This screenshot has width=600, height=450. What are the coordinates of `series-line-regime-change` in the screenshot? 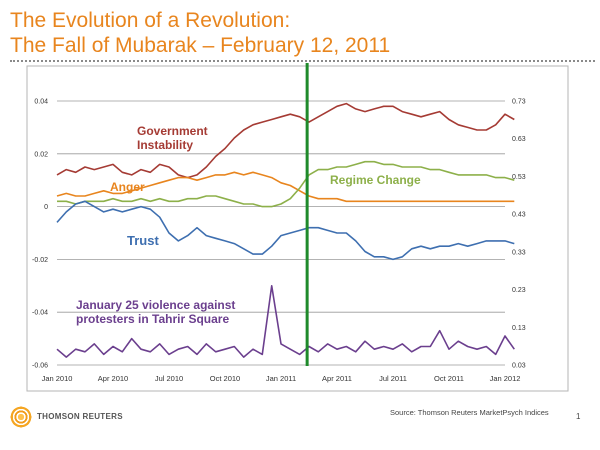 It's located at (286, 184).